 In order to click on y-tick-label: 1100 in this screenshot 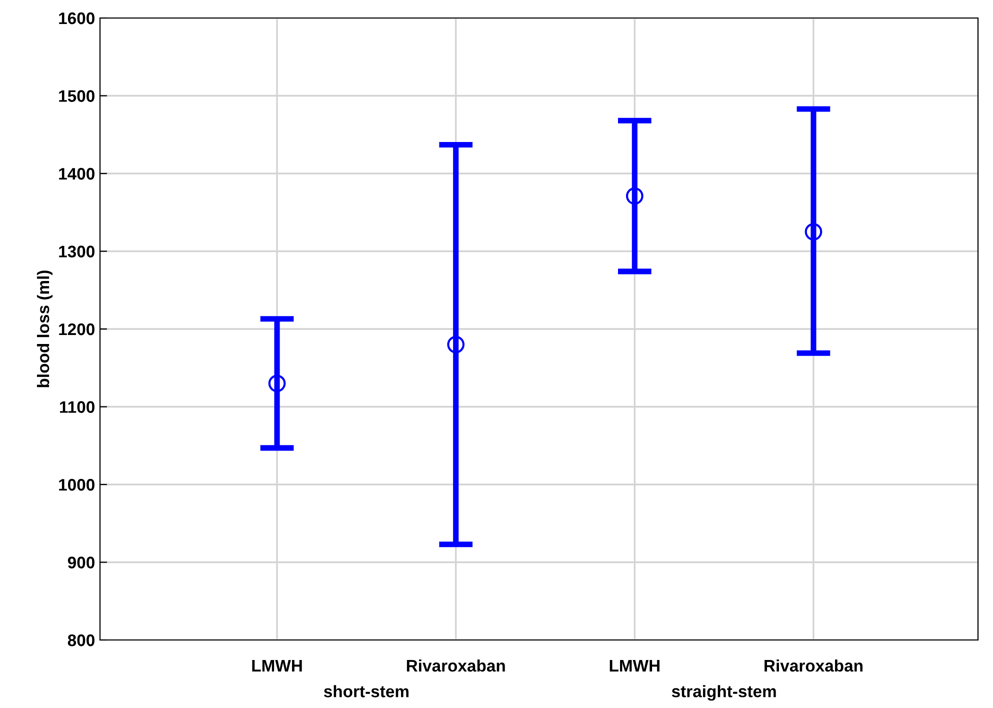, I will do `click(77, 407)`.